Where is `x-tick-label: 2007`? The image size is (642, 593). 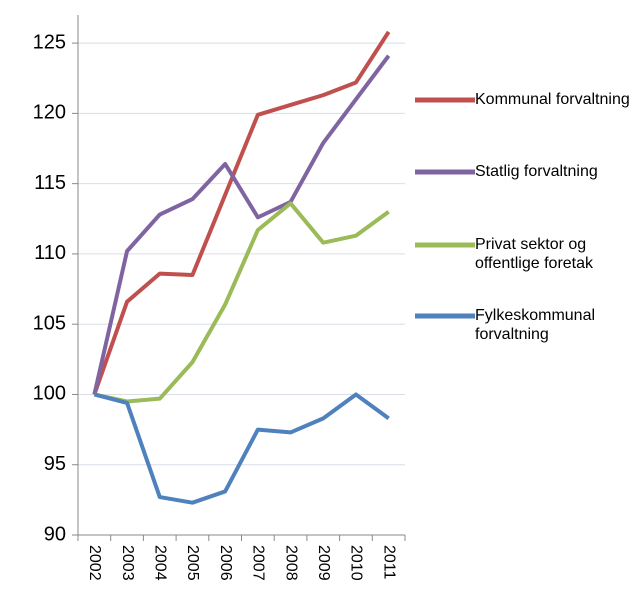
x-tick-label: 2007 is located at coordinates (258, 563).